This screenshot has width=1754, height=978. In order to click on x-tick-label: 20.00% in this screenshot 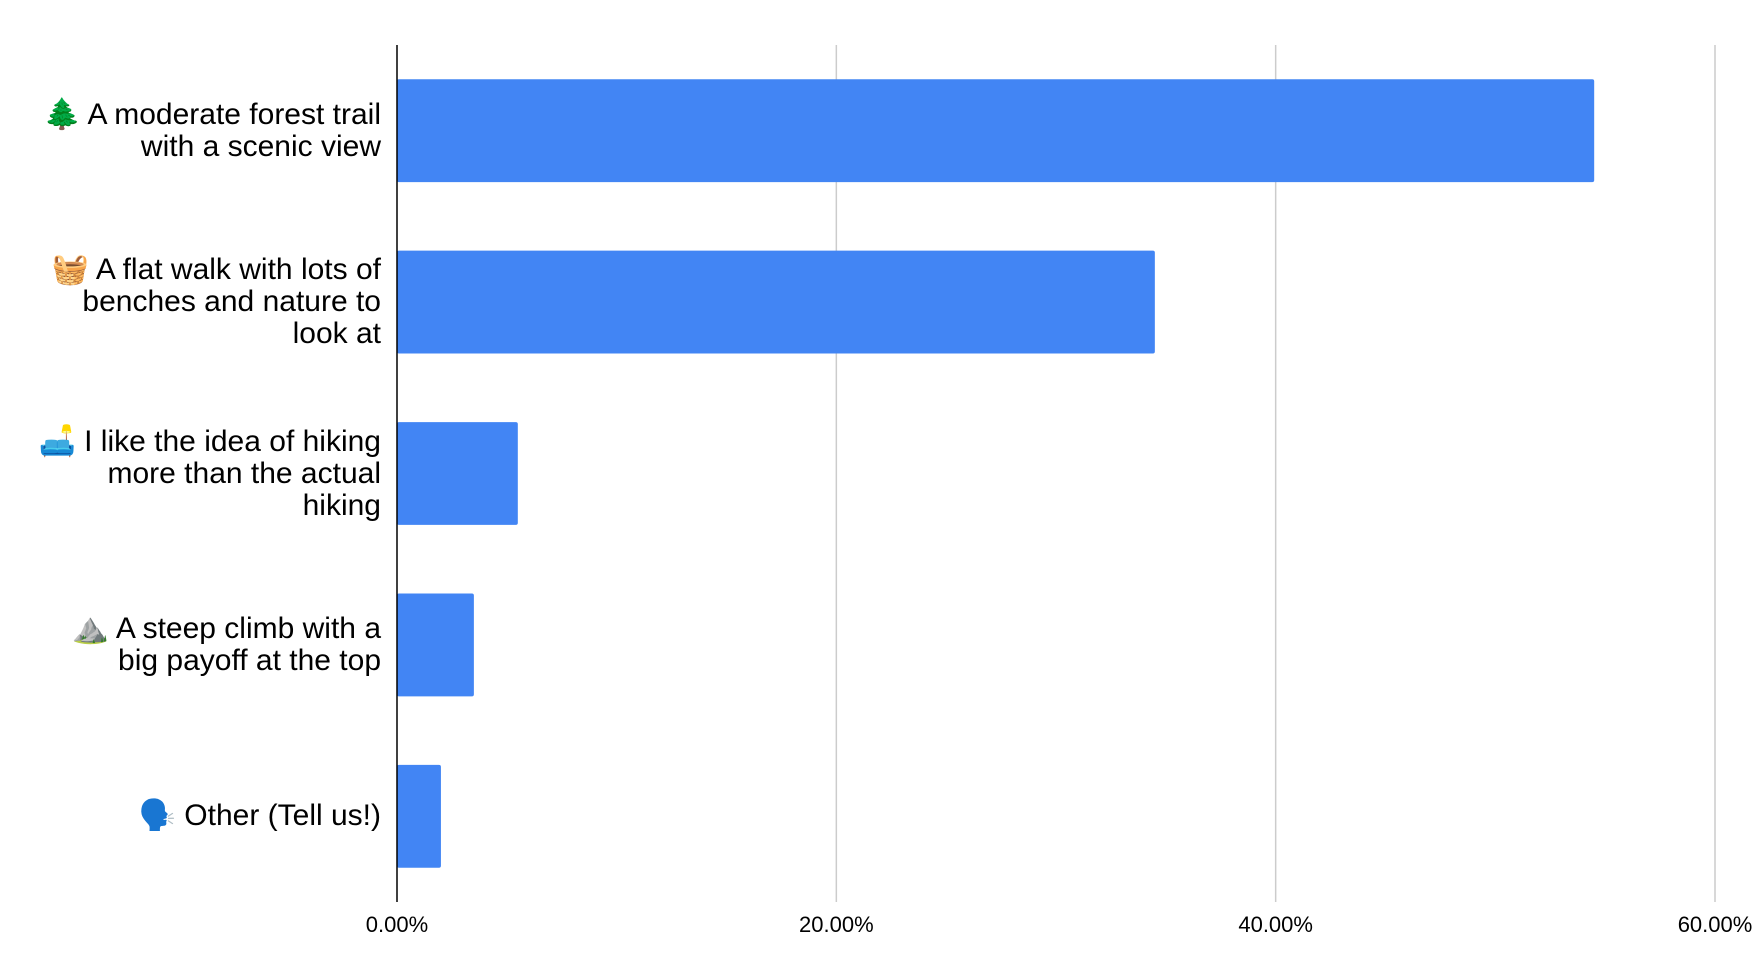, I will do `click(836, 924)`.